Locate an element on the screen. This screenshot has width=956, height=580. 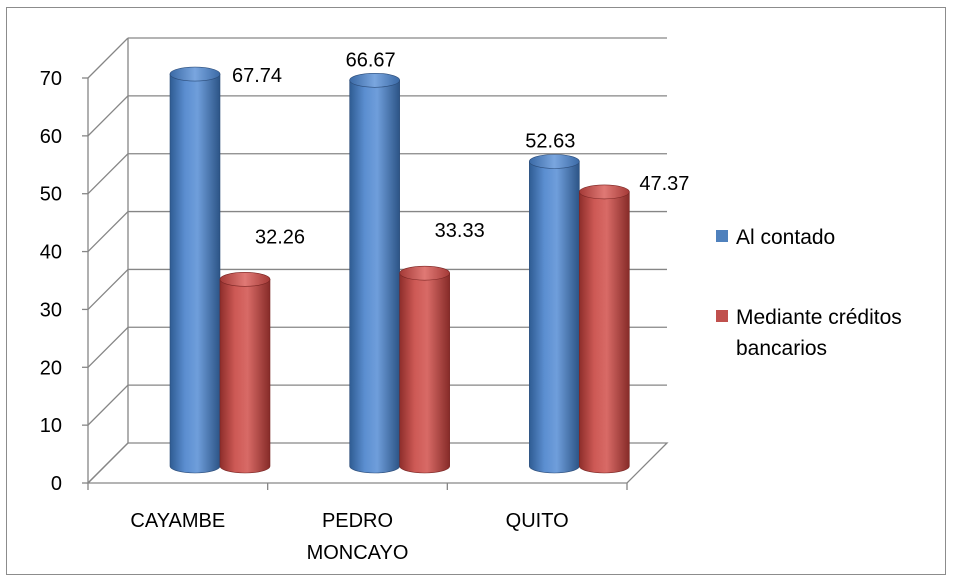
data-label: 52.63 is located at coordinates (550, 141).